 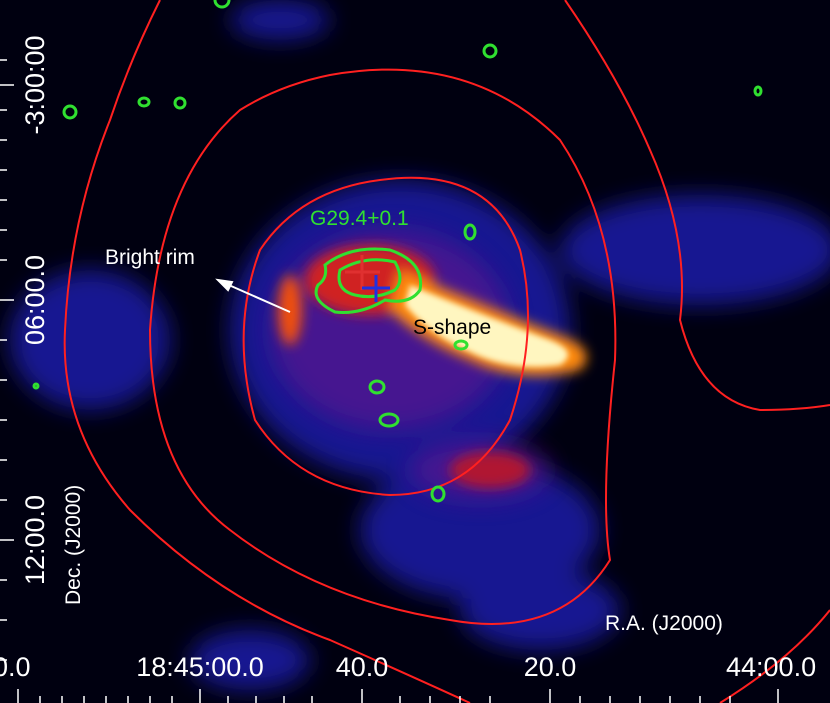 I want to click on rim-label: Bright rim, so click(x=150, y=257).